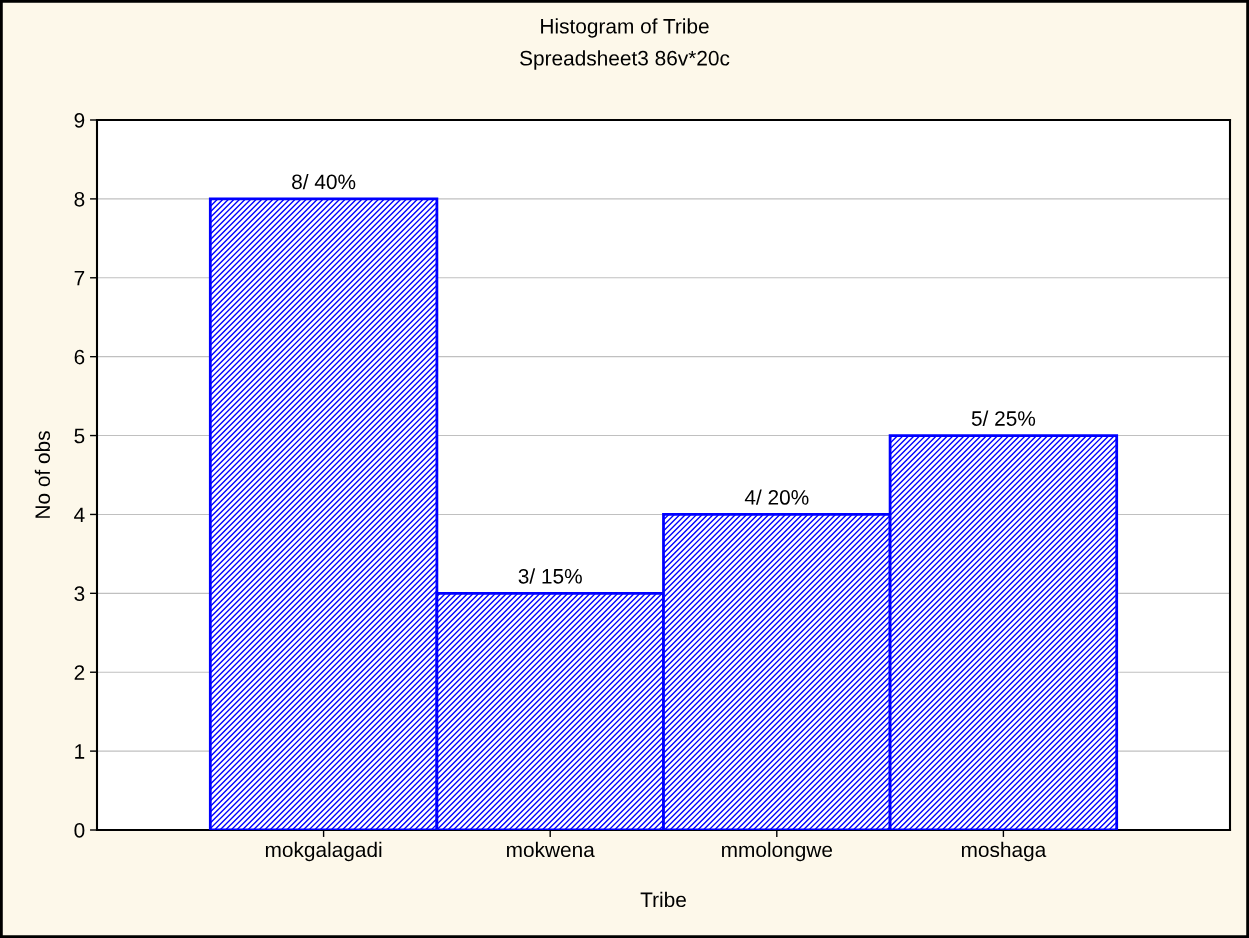  Describe the element at coordinates (1004, 851) in the screenshot. I see `x-tick-label: moshaga` at that location.